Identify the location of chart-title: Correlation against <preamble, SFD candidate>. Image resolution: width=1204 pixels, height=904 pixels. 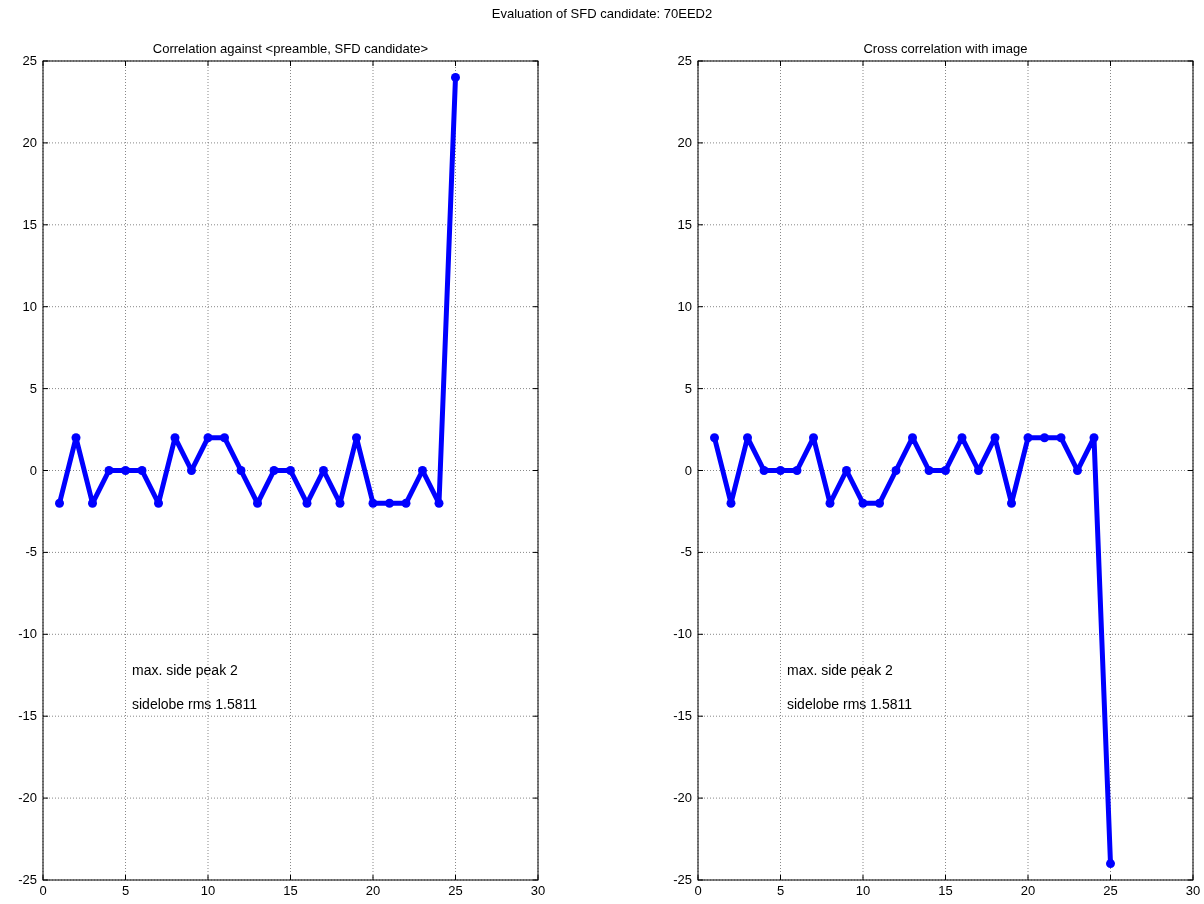
(290, 48).